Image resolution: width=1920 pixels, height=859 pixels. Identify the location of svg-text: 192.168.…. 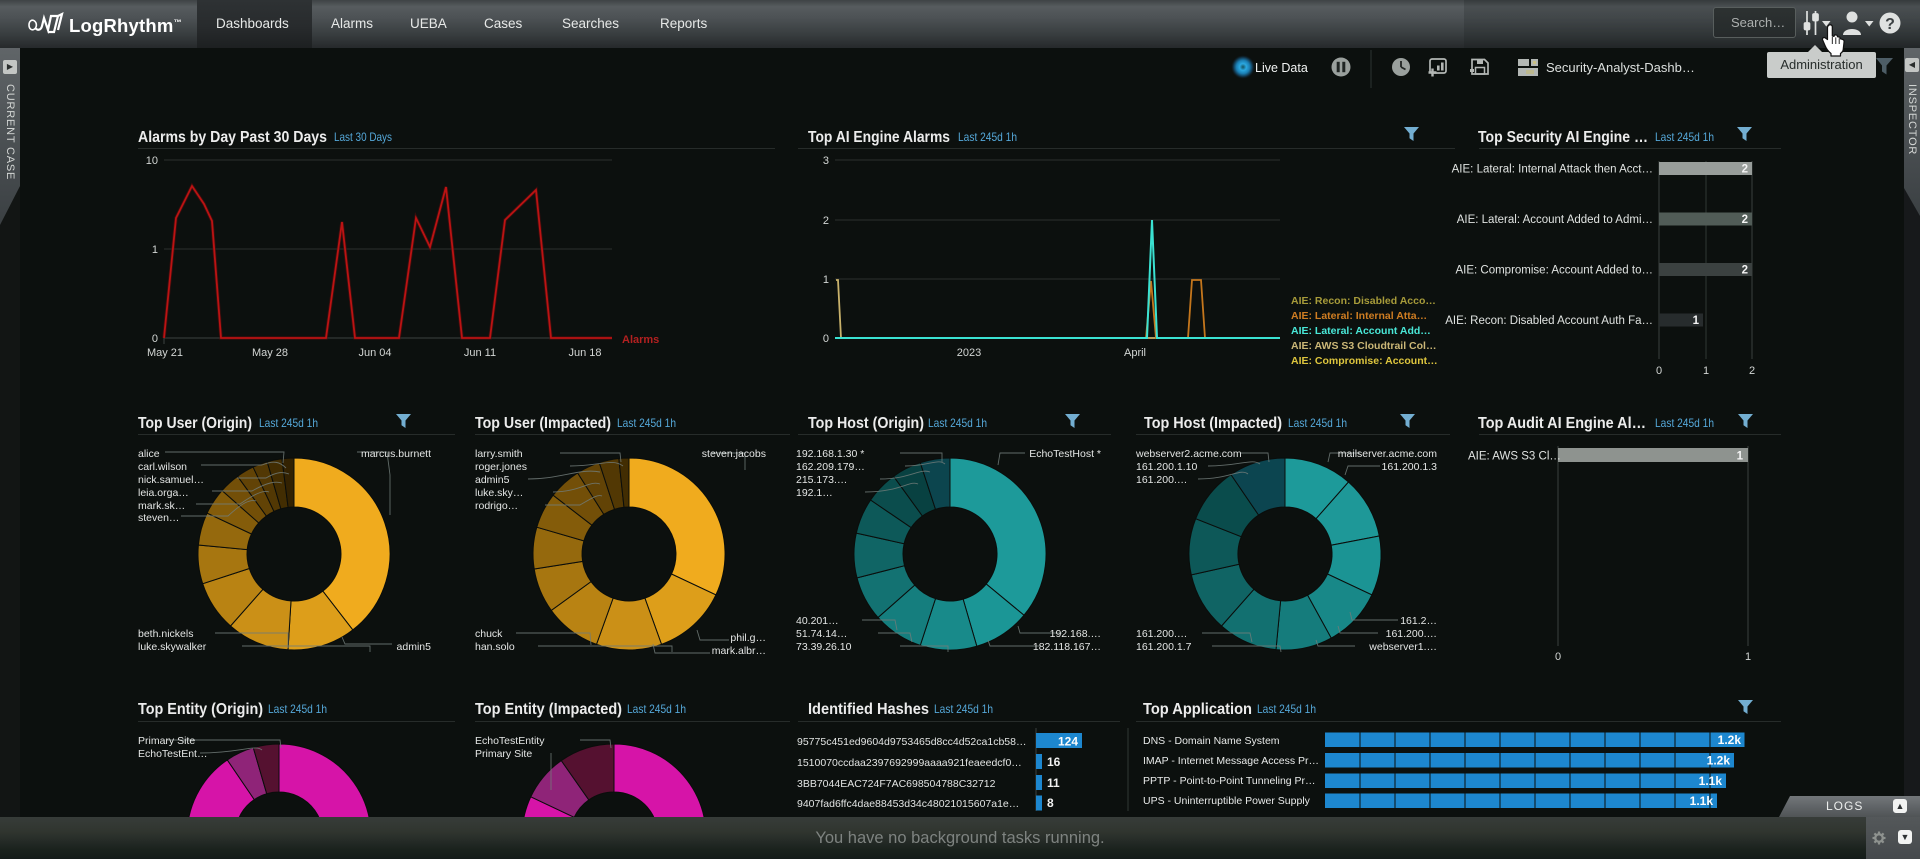
(1075, 634).